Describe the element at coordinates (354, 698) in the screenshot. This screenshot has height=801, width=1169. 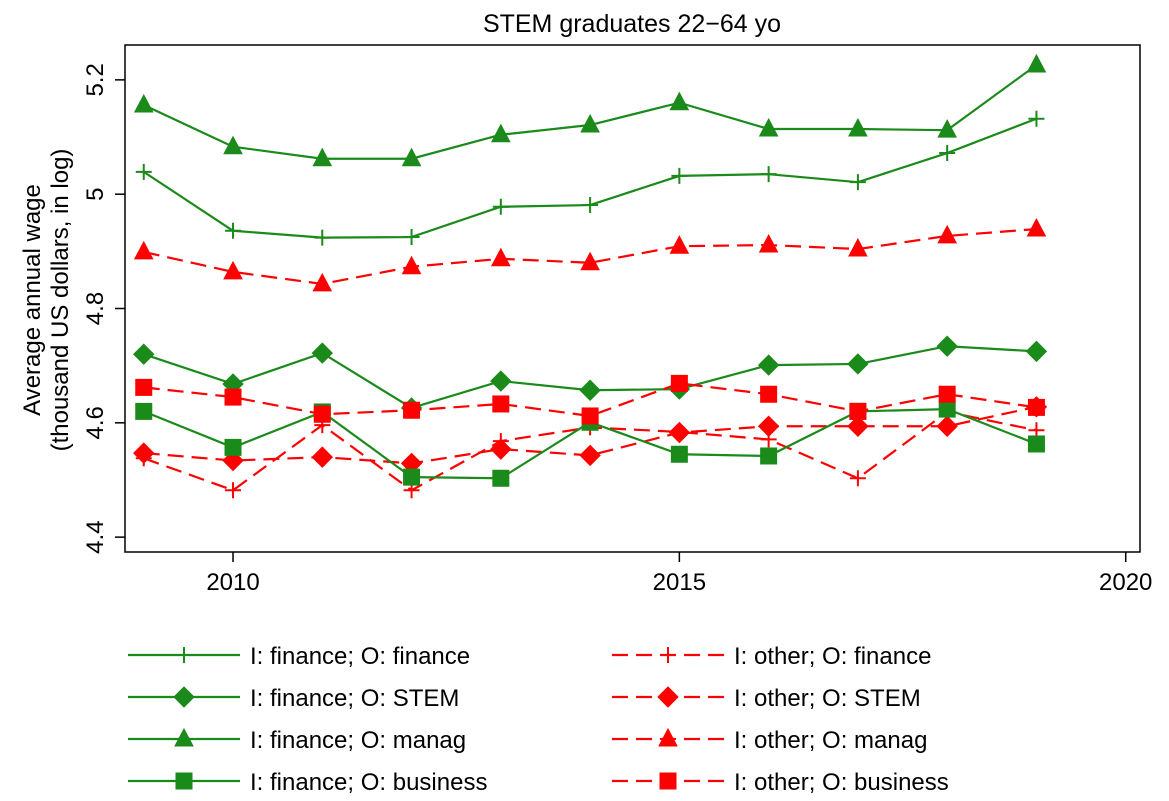
I see `legend-label: I: finance; O: STEM` at that location.